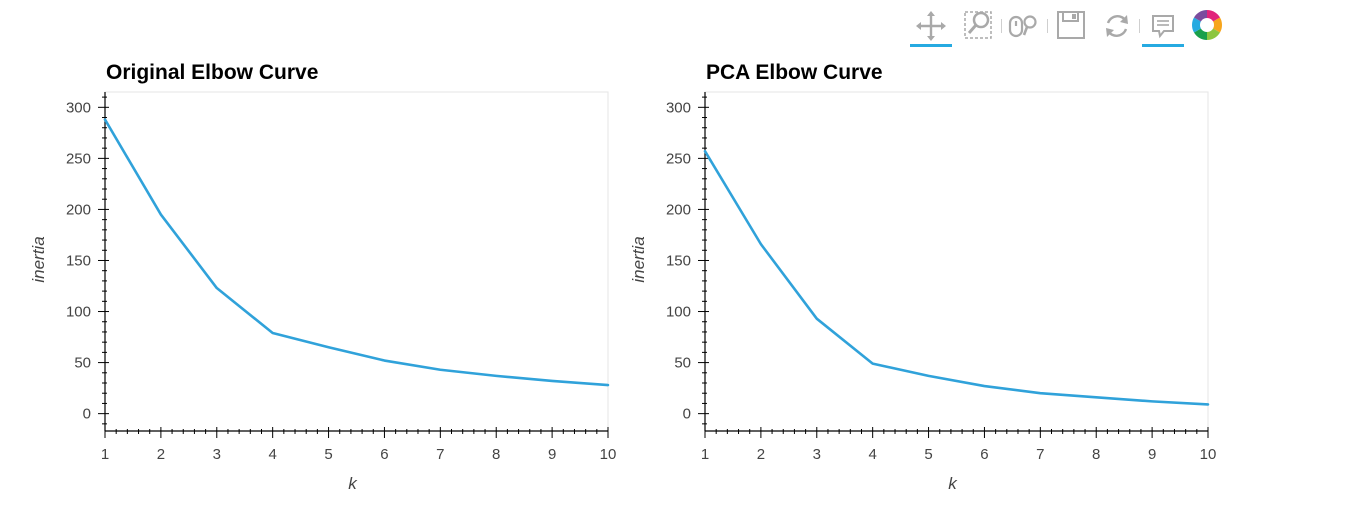 The image size is (1360, 513). Describe the element at coordinates (212, 72) in the screenshot. I see `chart-title: Original Elbow Curve` at that location.